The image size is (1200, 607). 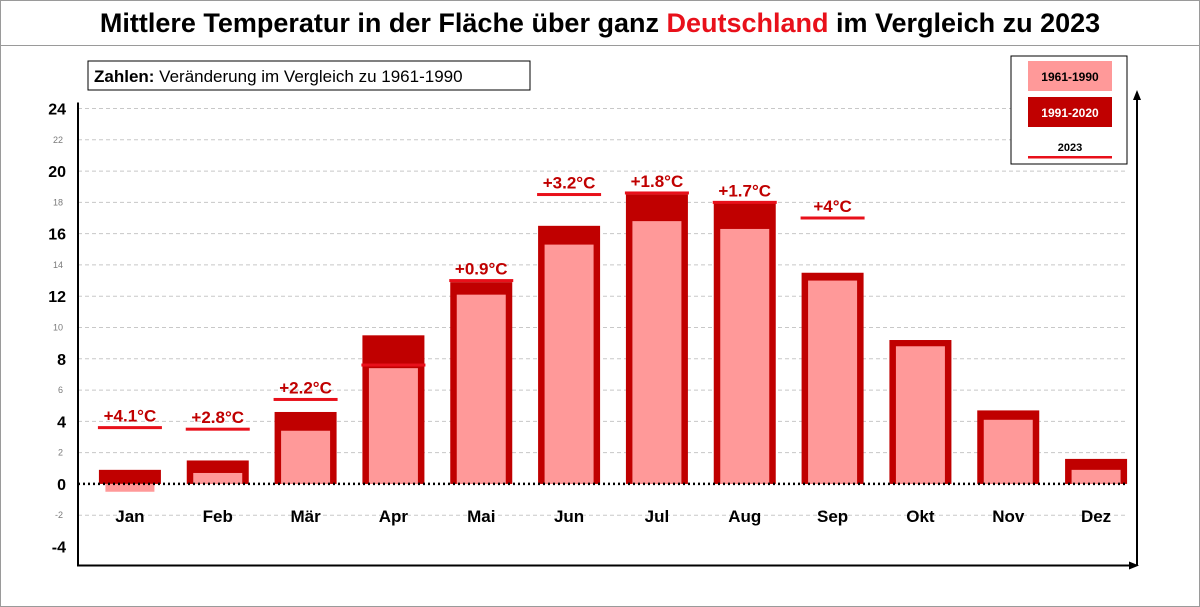 What do you see at coordinates (57, 172) in the screenshot?
I see `y-tick-label: 20` at bounding box center [57, 172].